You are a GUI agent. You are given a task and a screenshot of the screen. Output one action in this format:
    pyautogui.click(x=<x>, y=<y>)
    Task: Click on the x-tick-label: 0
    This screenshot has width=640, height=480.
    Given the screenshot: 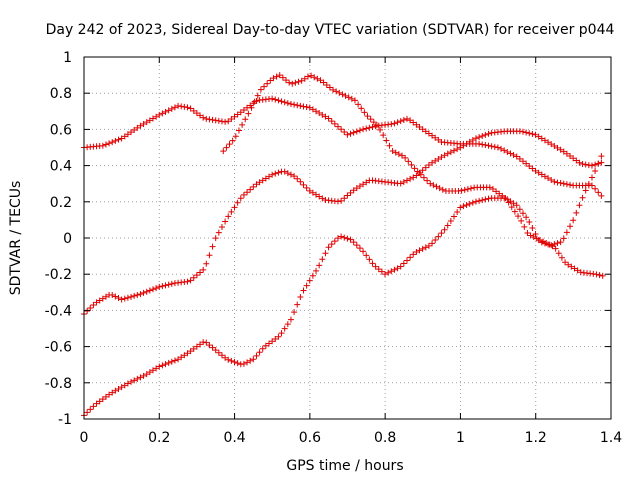 What is the action you would take?
    pyautogui.click(x=84, y=438)
    